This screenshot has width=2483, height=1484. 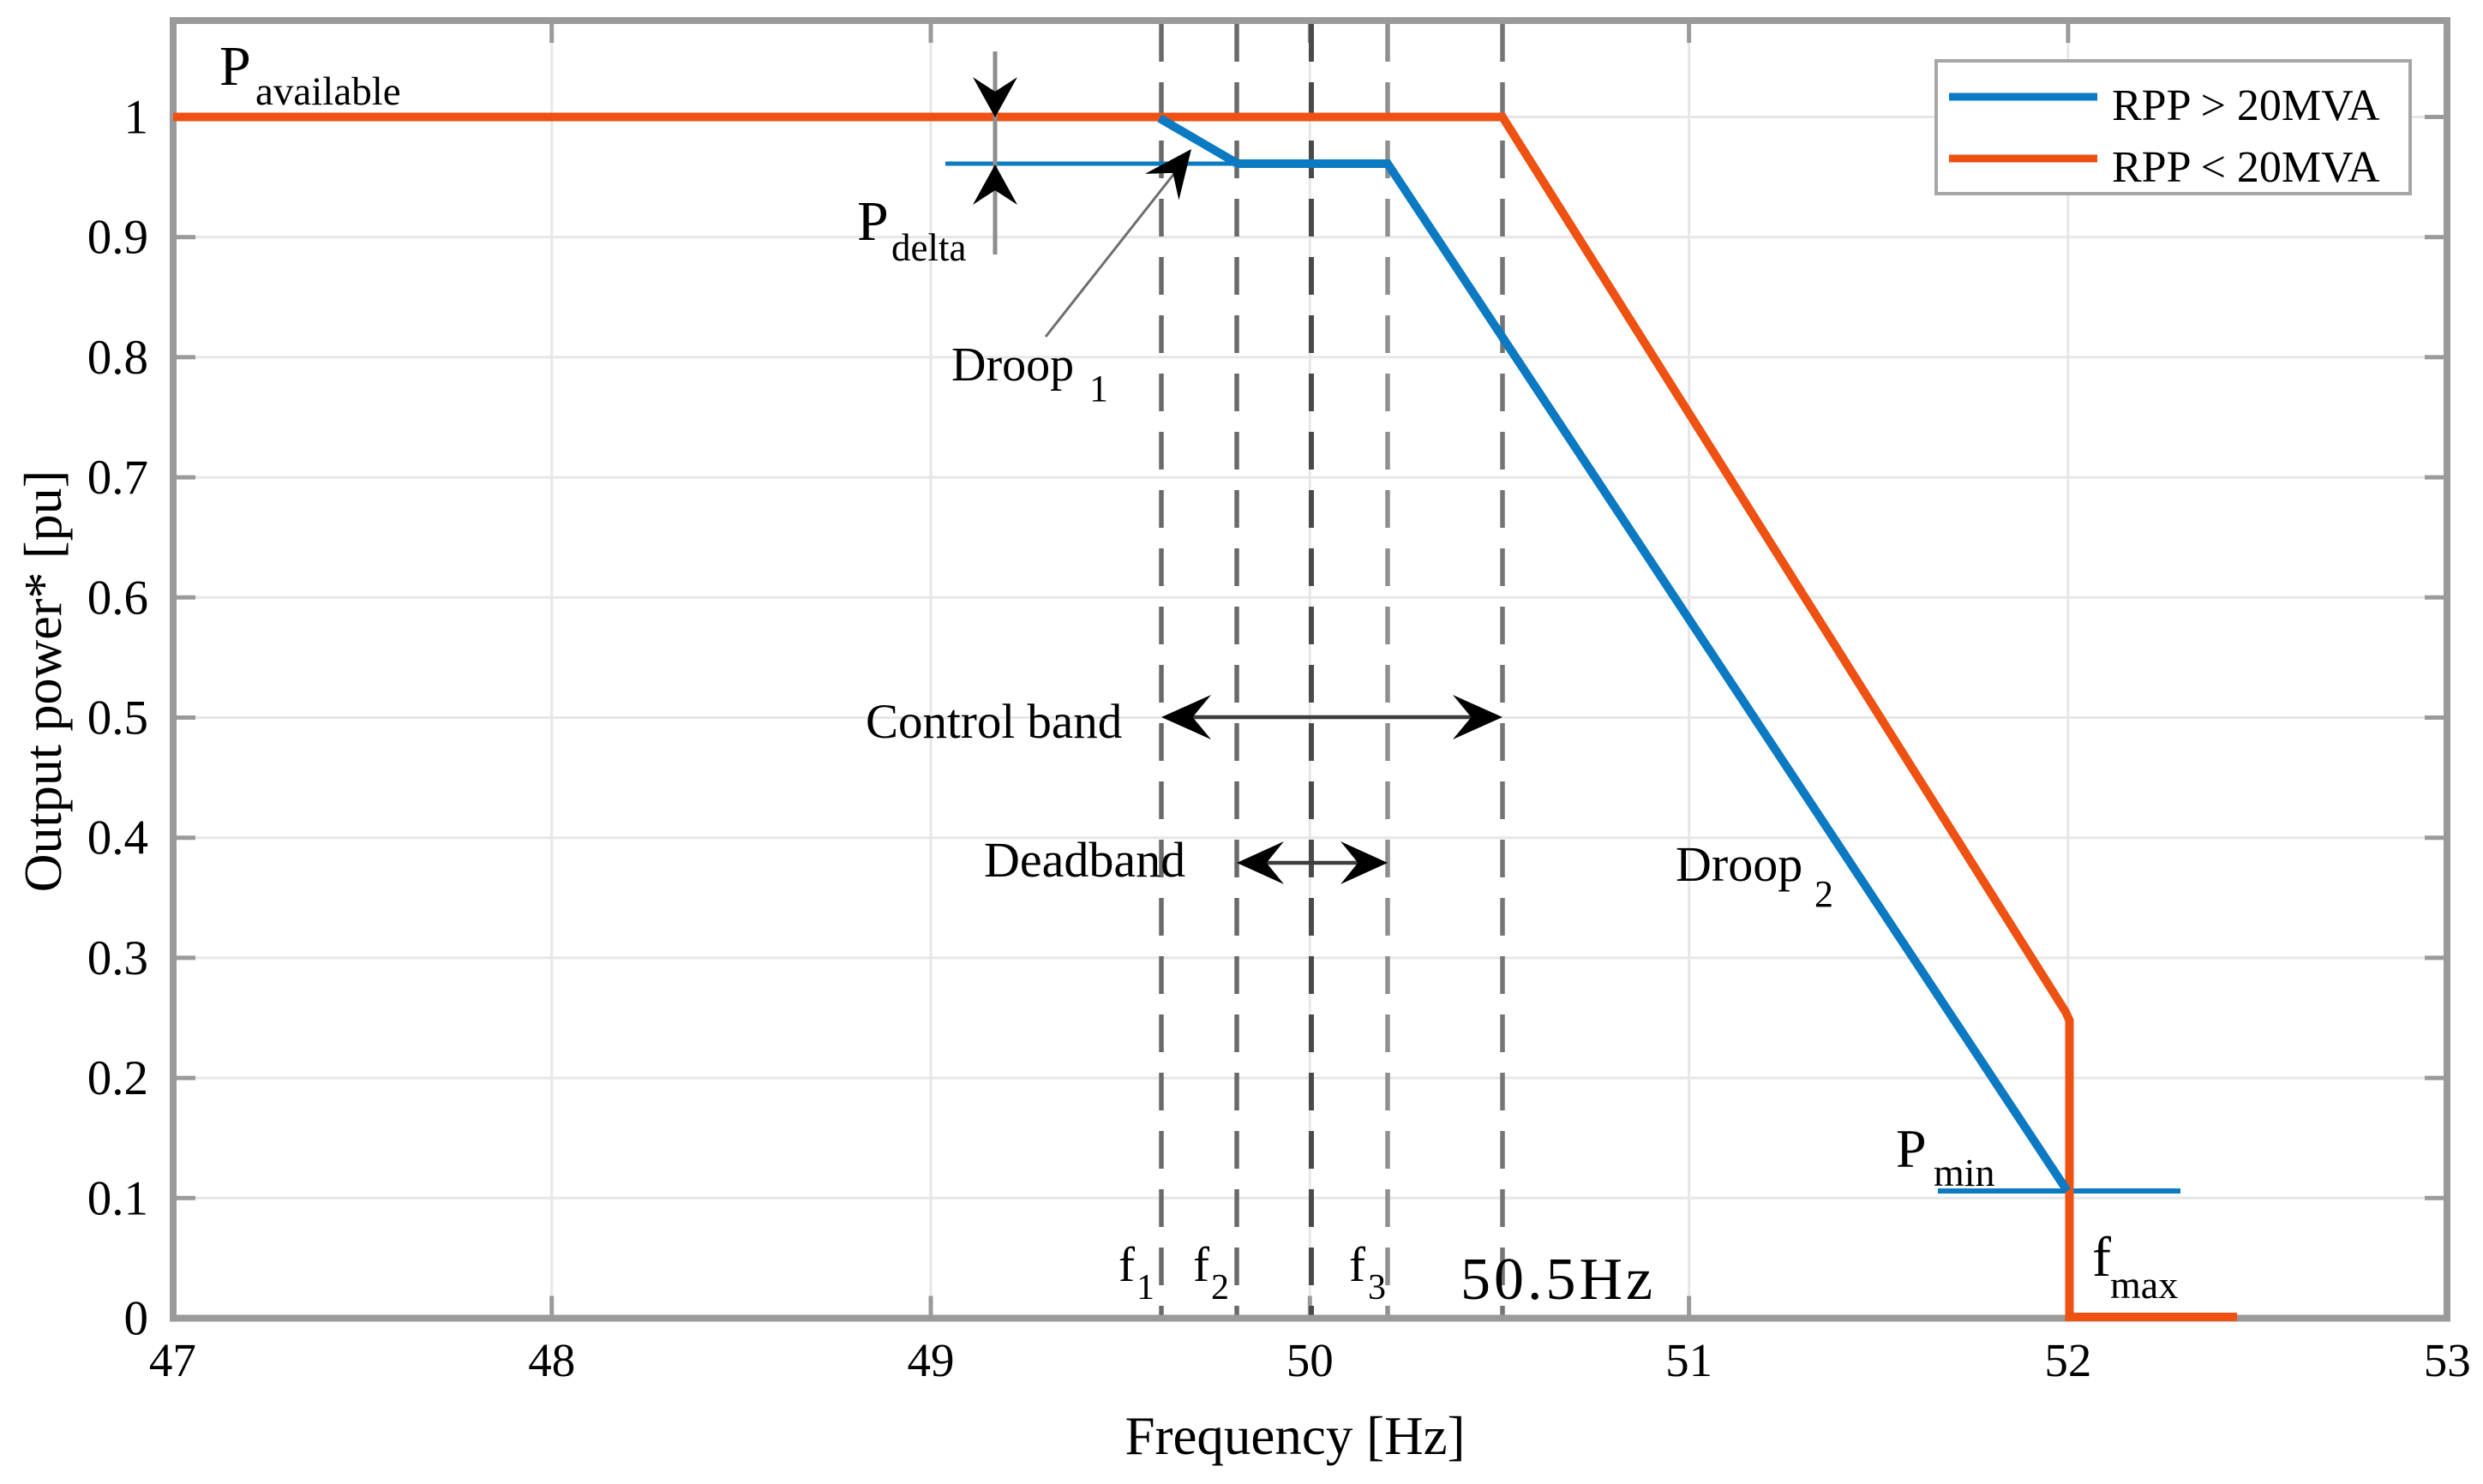 I want to click on svg-text: delta, so click(x=929, y=248).